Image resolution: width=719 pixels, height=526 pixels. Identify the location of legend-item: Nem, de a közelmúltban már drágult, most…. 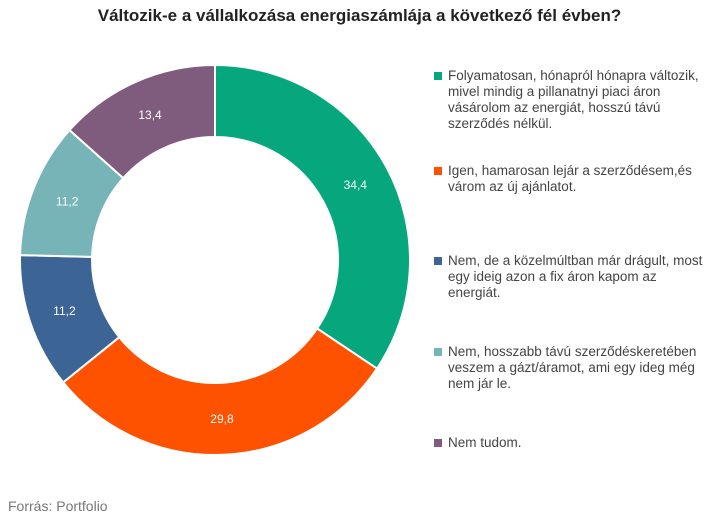
(570, 277).